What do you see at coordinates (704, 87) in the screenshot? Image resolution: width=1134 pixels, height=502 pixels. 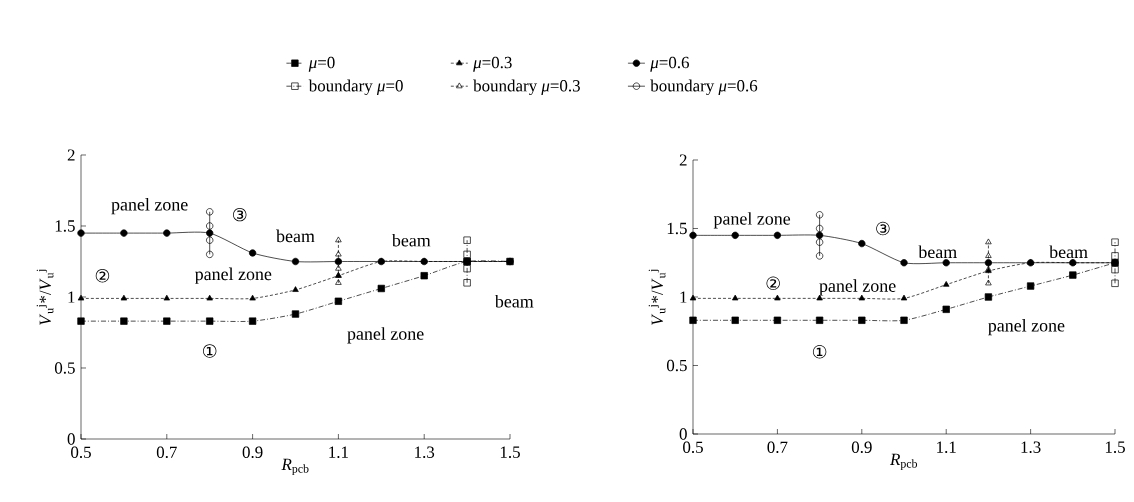 I see `legend-label: boundary μ=0.6` at bounding box center [704, 87].